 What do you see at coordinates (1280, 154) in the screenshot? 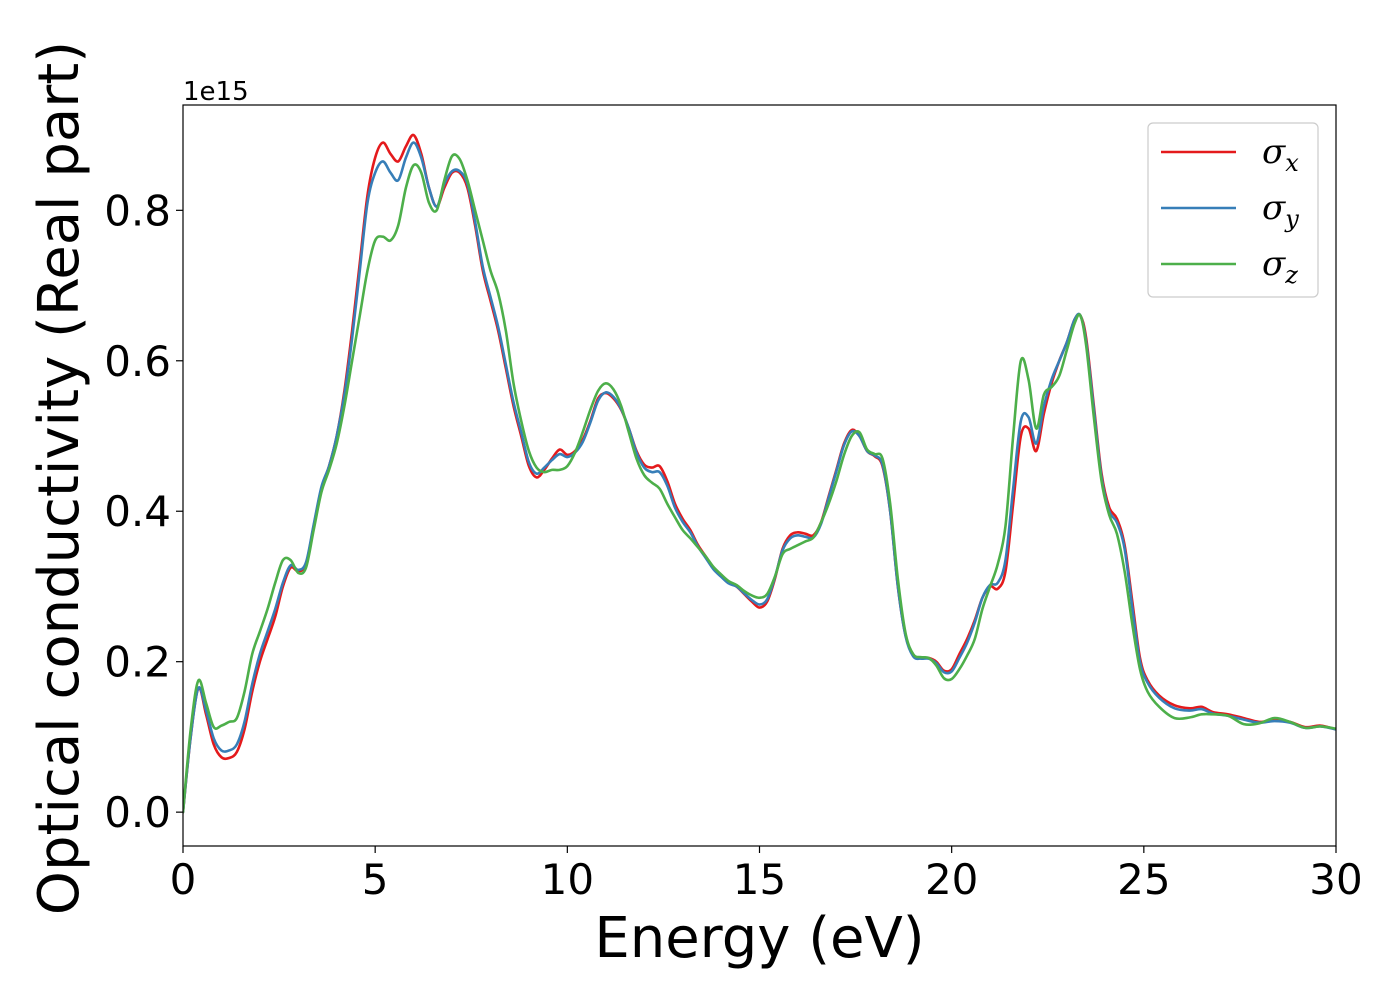
I see `legend-label-x: σx` at bounding box center [1280, 154].